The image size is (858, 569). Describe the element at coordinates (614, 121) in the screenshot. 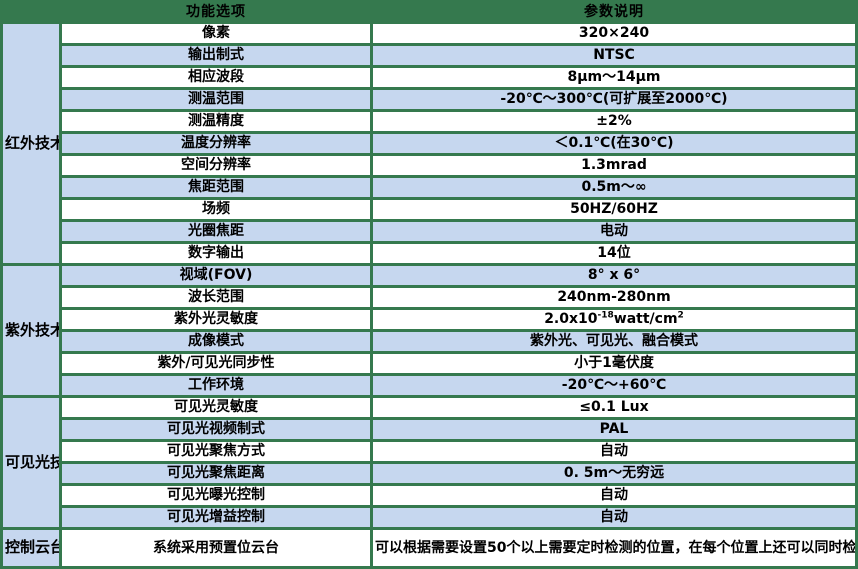

I see `value-cell: ±2%` at that location.